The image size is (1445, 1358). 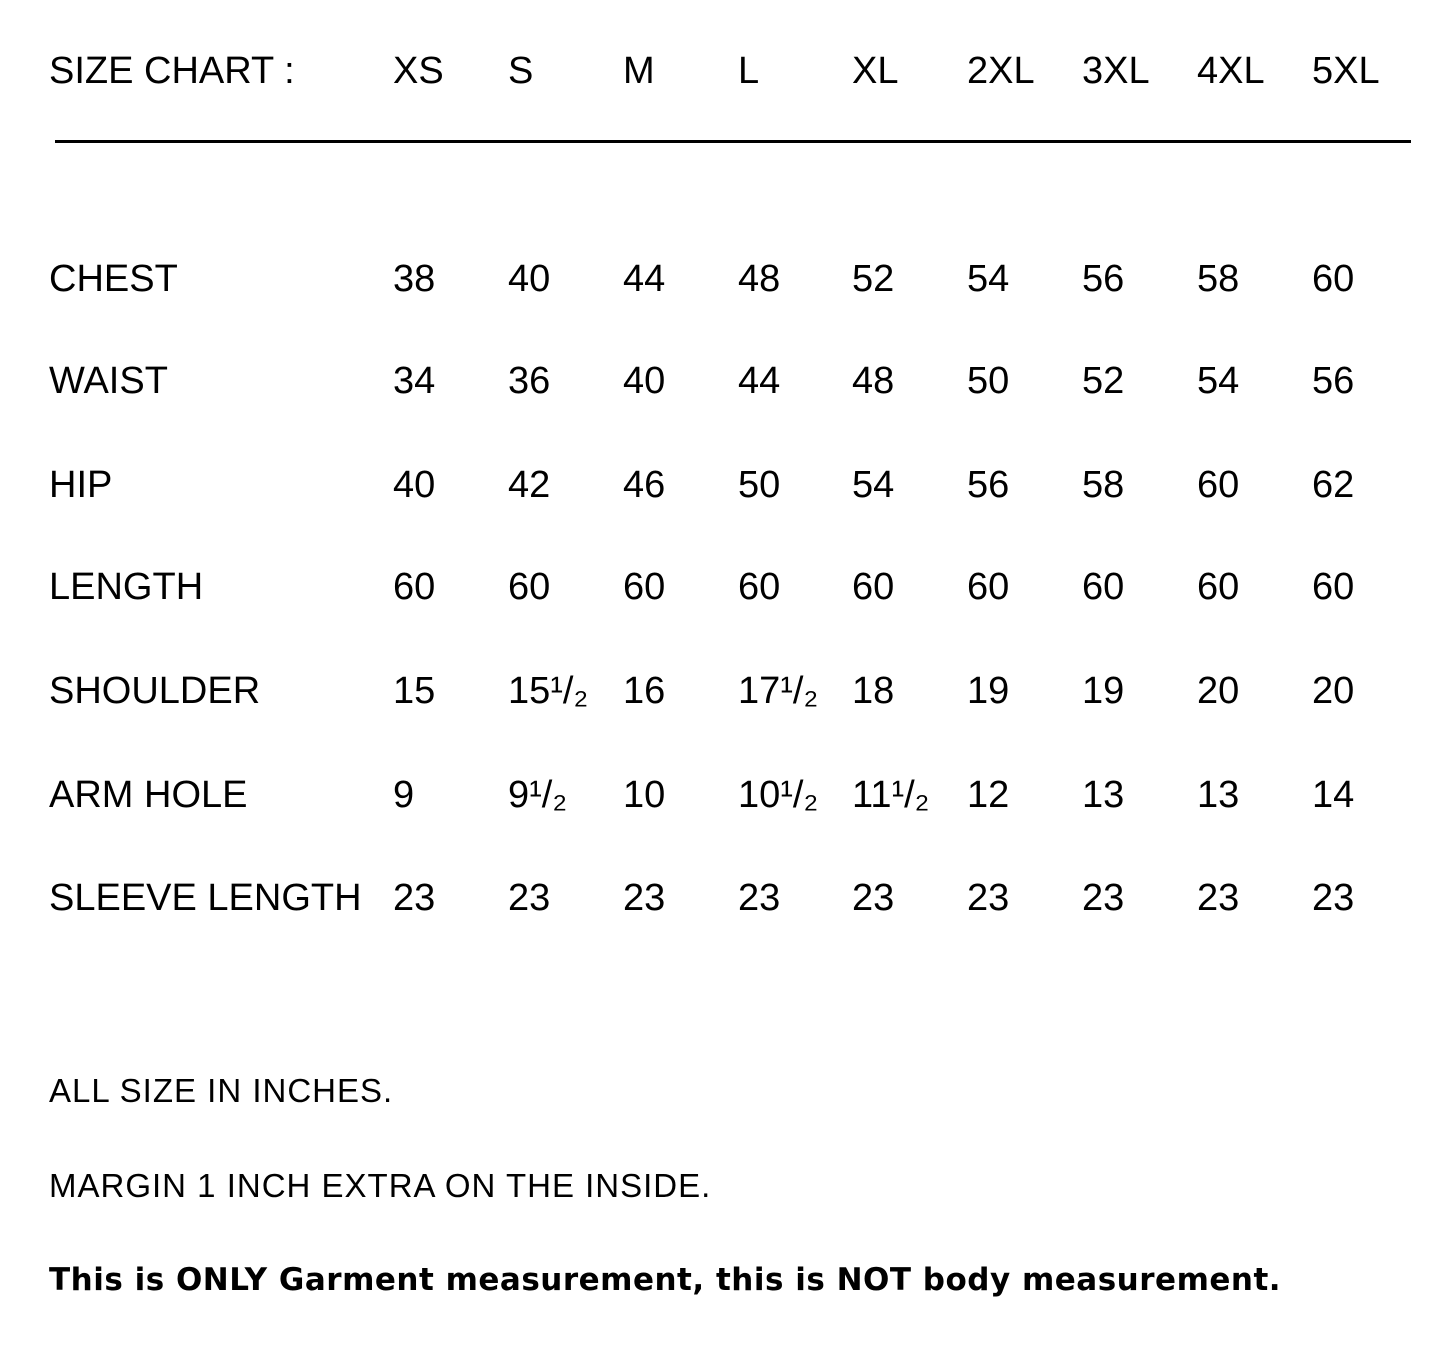 I want to click on margin-note: MARGIN 1 INCH EXTRA ON THE INSIDE., so click(x=380, y=1185).